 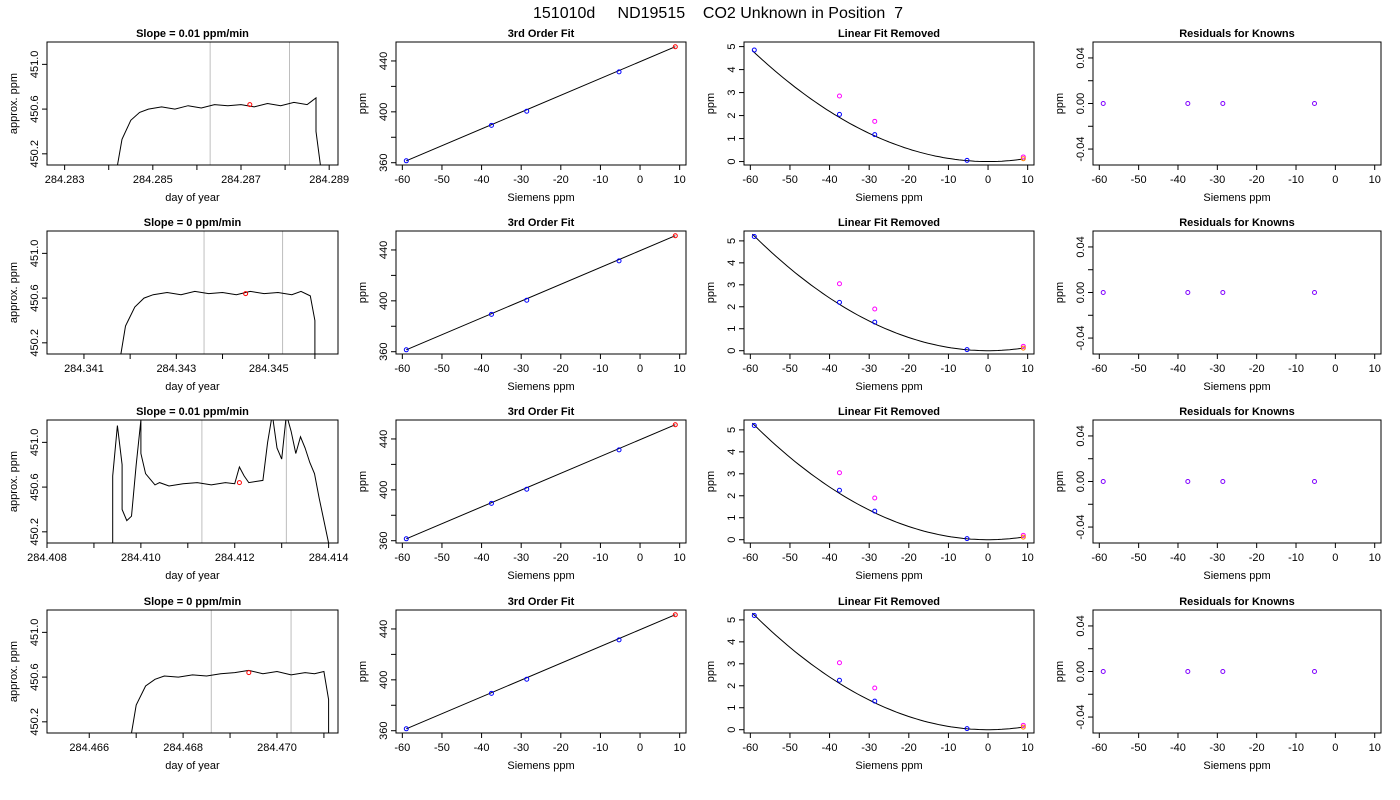 I want to click on x-tick-label: 284.466, so click(x=89, y=748).